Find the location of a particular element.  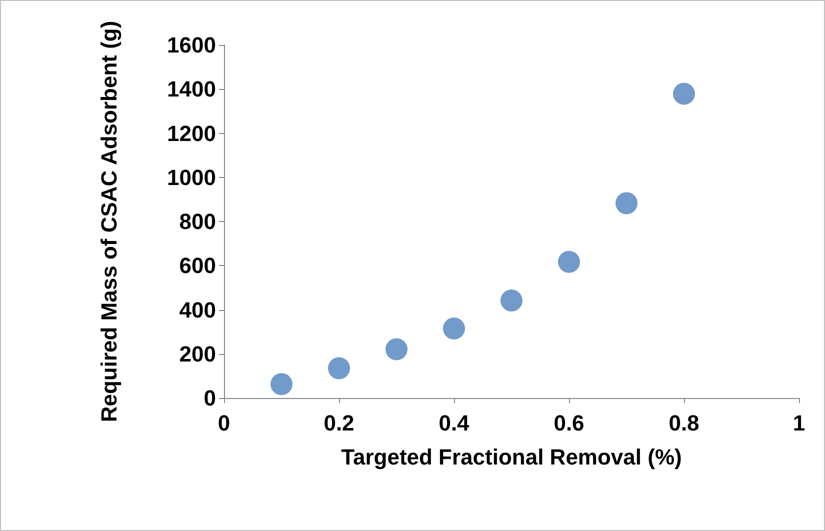

x-tick-label: 0.6 is located at coordinates (569, 423).